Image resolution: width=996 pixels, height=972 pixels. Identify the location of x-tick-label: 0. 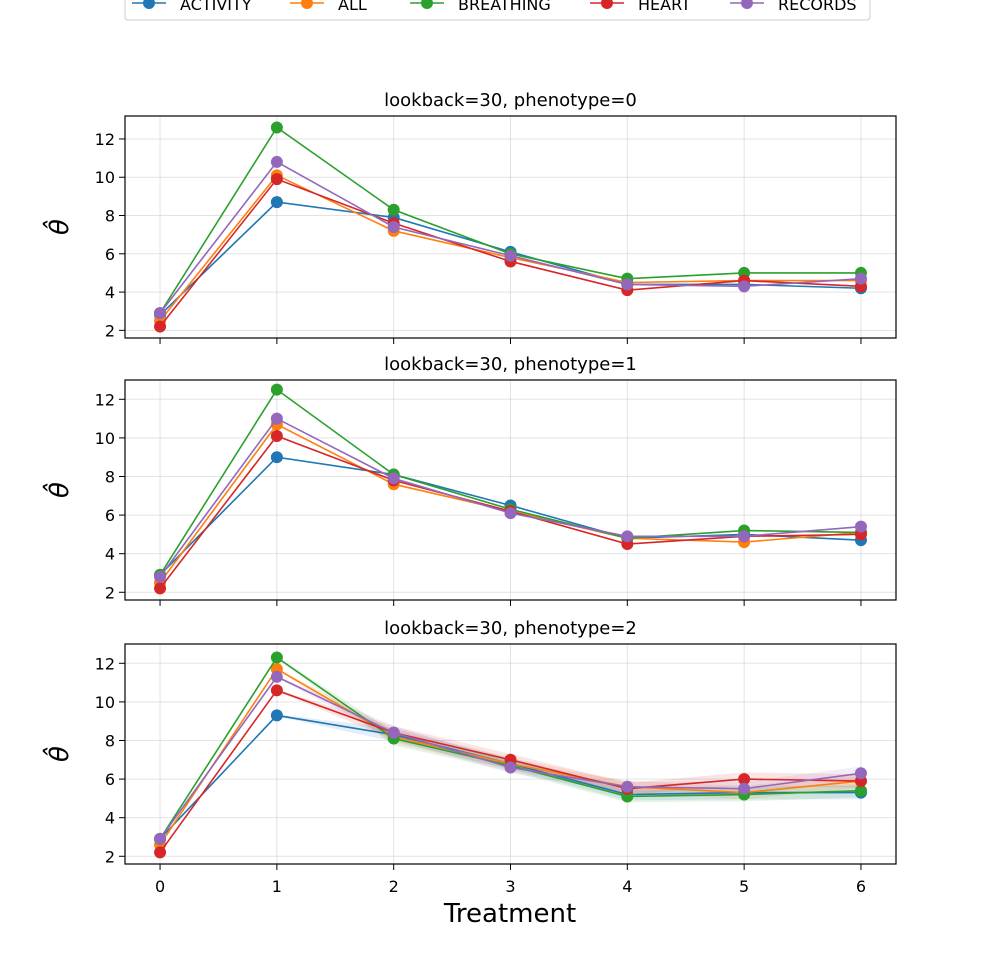
(160, 886).